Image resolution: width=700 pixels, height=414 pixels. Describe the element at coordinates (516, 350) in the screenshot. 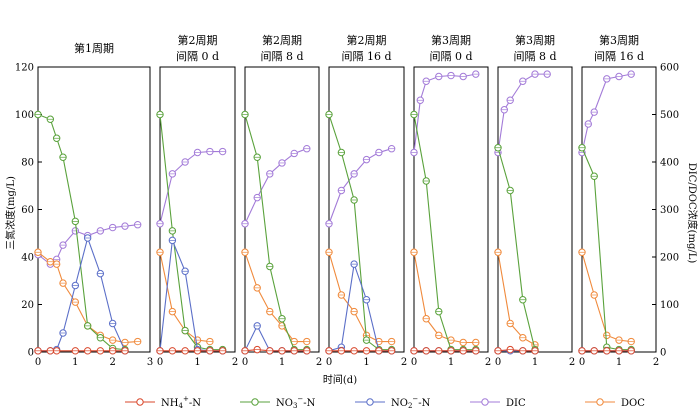

I see `series-line-nh4` at that location.